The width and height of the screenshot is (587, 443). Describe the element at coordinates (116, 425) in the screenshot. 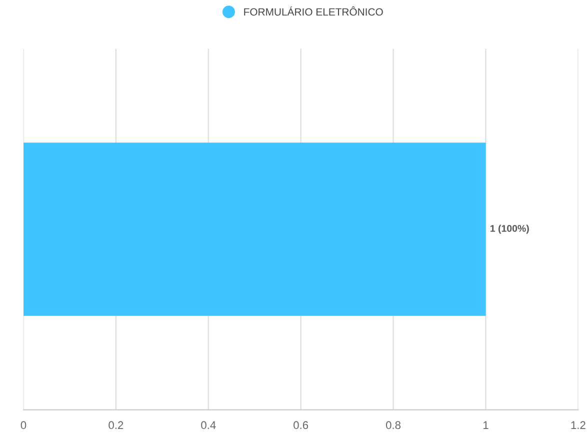

I see `x-tick-label: 0.2` at that location.